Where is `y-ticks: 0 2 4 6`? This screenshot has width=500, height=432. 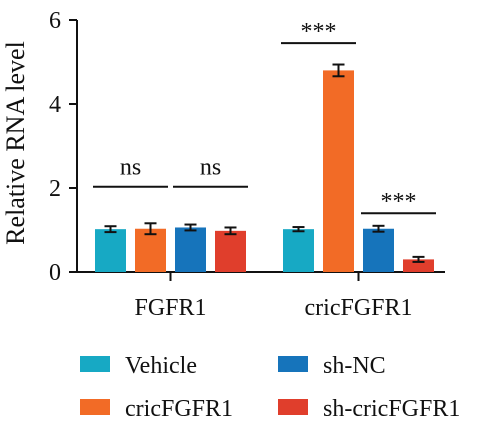 y-ticks: 0 2 4 6 is located at coordinates (63, 147).